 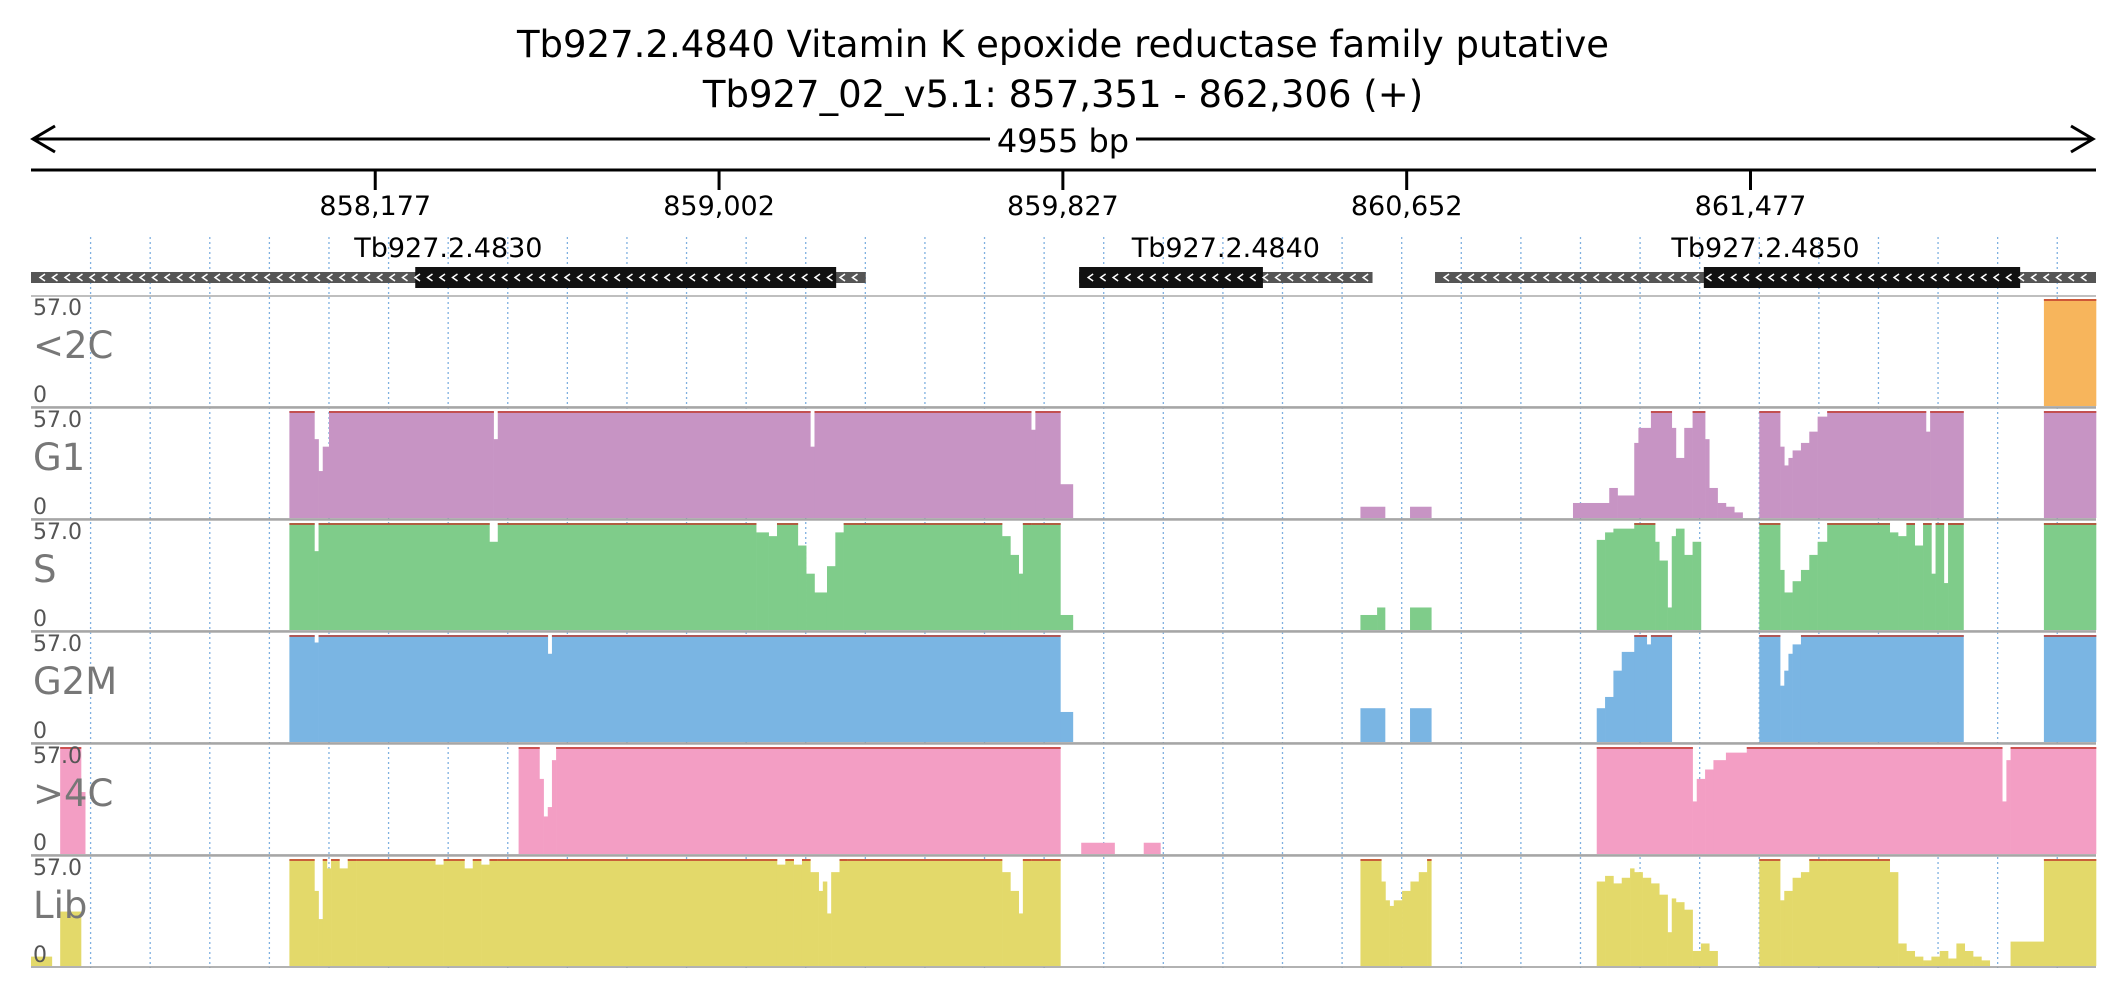 I want to click on track-name: G1, so click(x=59, y=457).